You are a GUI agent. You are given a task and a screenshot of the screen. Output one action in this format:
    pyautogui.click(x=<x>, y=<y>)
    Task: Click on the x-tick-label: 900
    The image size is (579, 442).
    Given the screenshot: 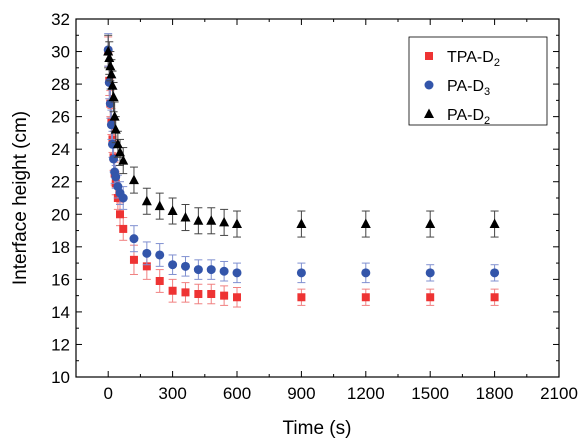 What is the action you would take?
    pyautogui.click(x=301, y=393)
    